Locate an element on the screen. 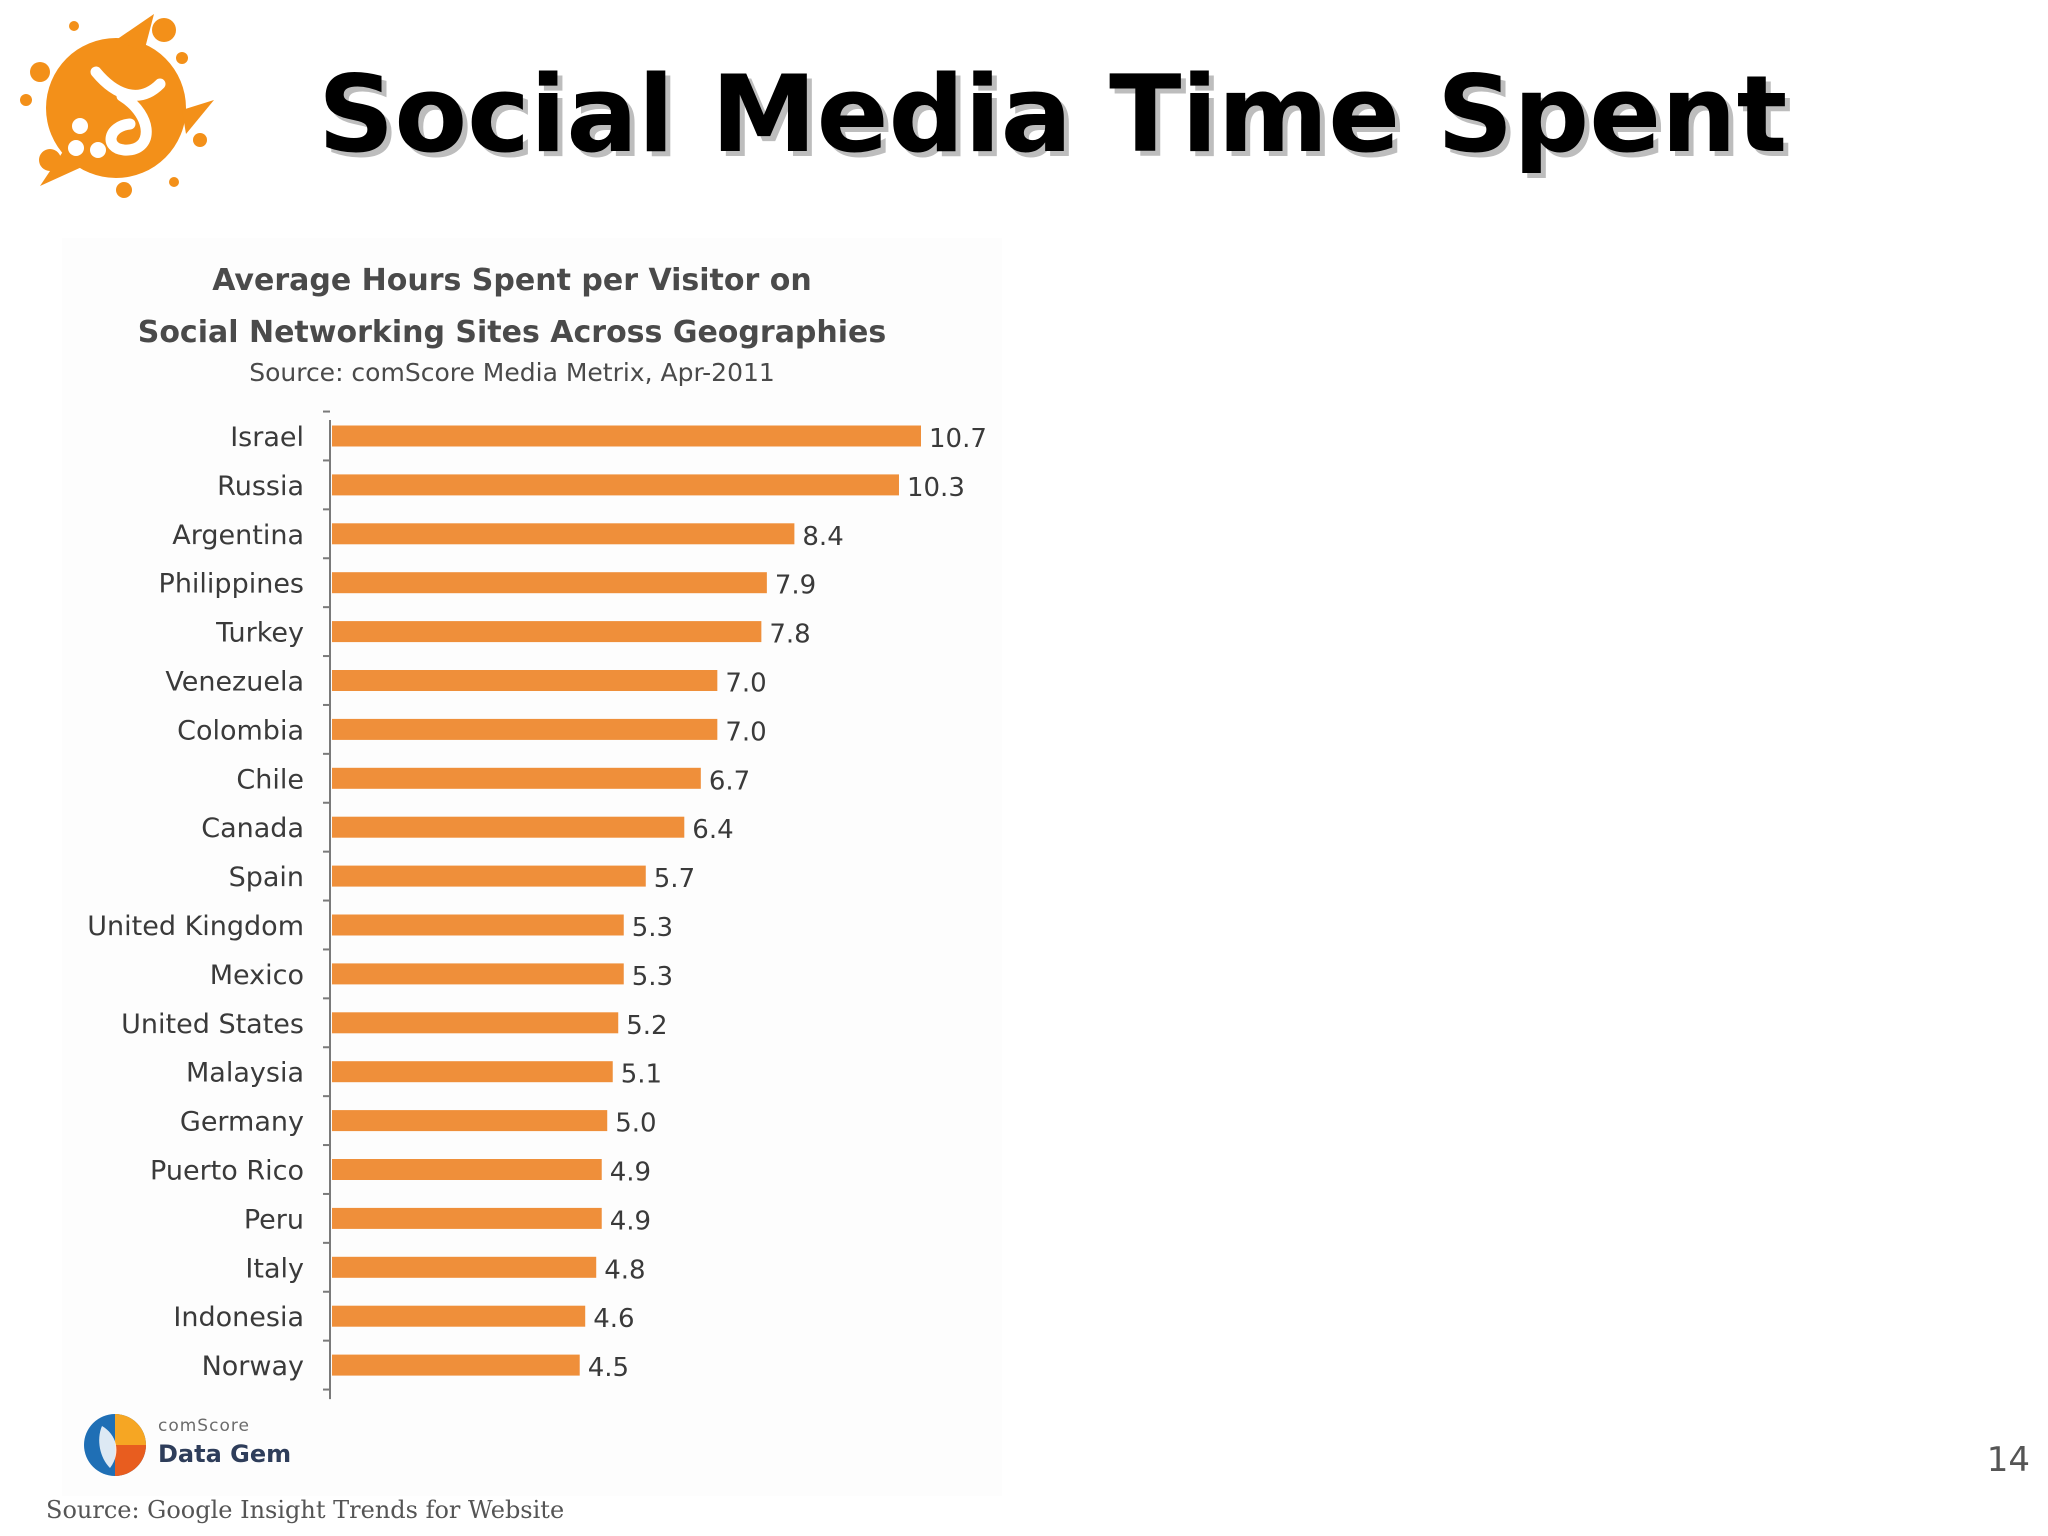 The height and width of the screenshot is (1536, 2048). value-label: 5.0 is located at coordinates (635, 1124).